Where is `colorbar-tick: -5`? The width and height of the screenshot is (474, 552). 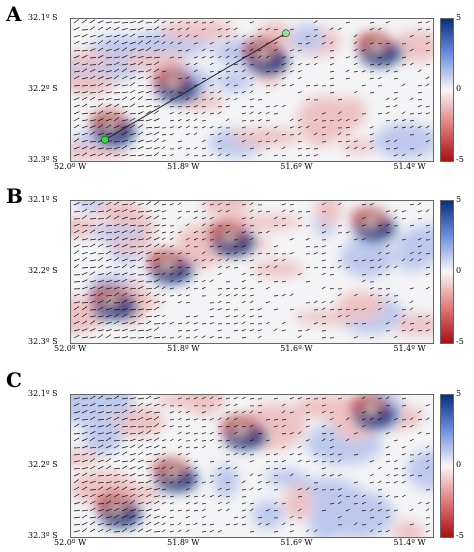 colorbar-tick: -5 is located at coordinates (460, 535).